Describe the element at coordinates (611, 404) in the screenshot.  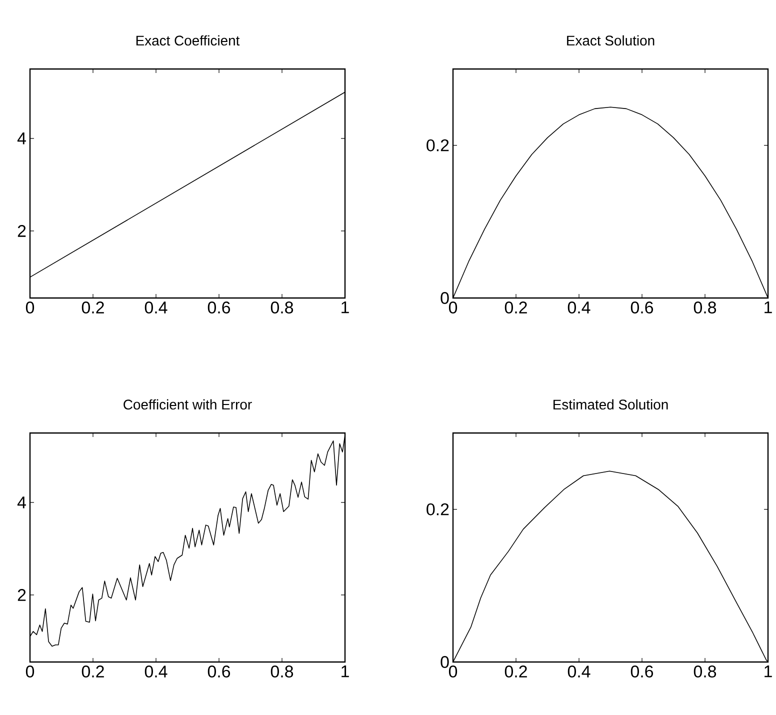
I see `chart-title: Estimated Solution` at that location.